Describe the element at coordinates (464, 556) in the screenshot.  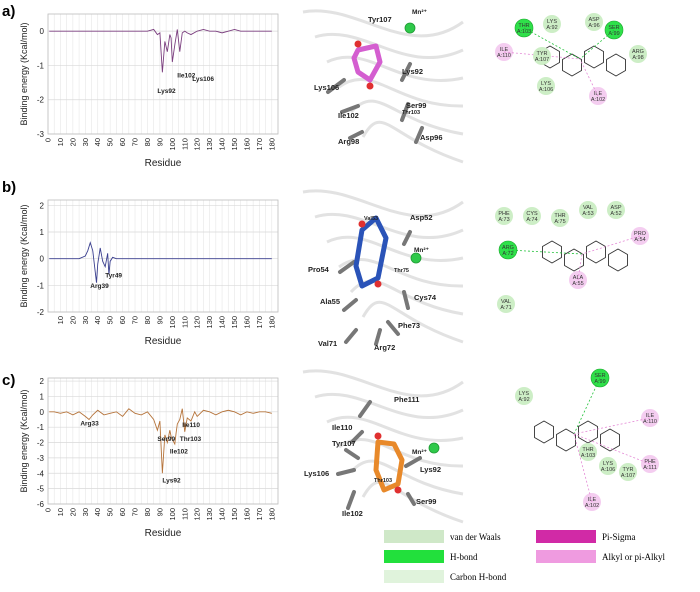
I see `legend-label: H-bond` at that location.